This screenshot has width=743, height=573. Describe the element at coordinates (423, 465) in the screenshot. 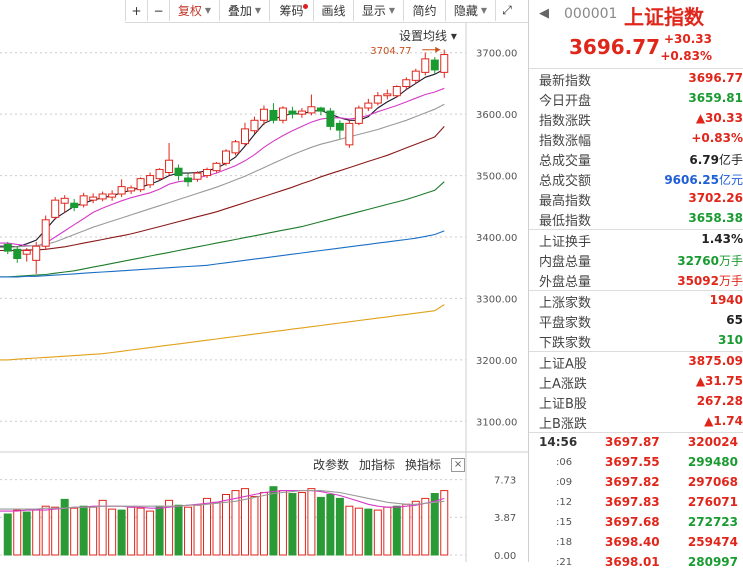

I see `switch-indicator-button: 换指标` at that location.